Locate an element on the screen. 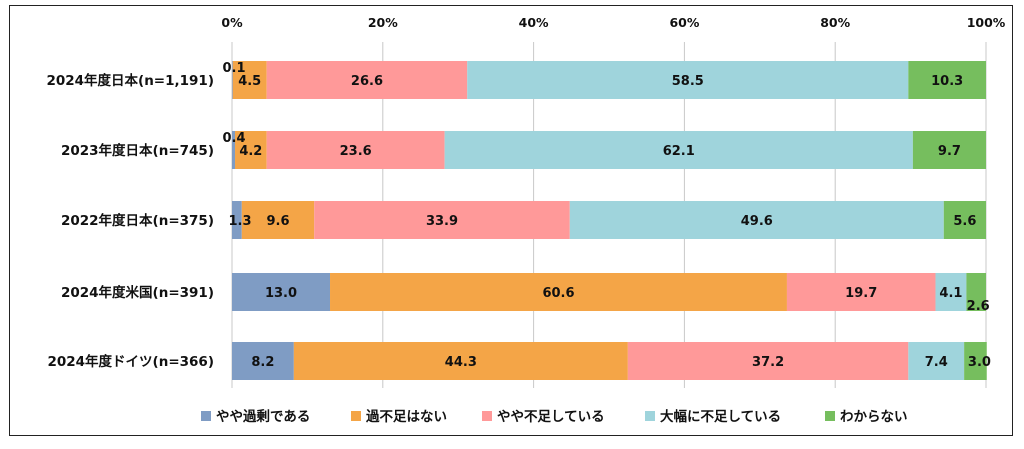 The image size is (1024, 449). x-tick-label: 60% is located at coordinates (684, 22).